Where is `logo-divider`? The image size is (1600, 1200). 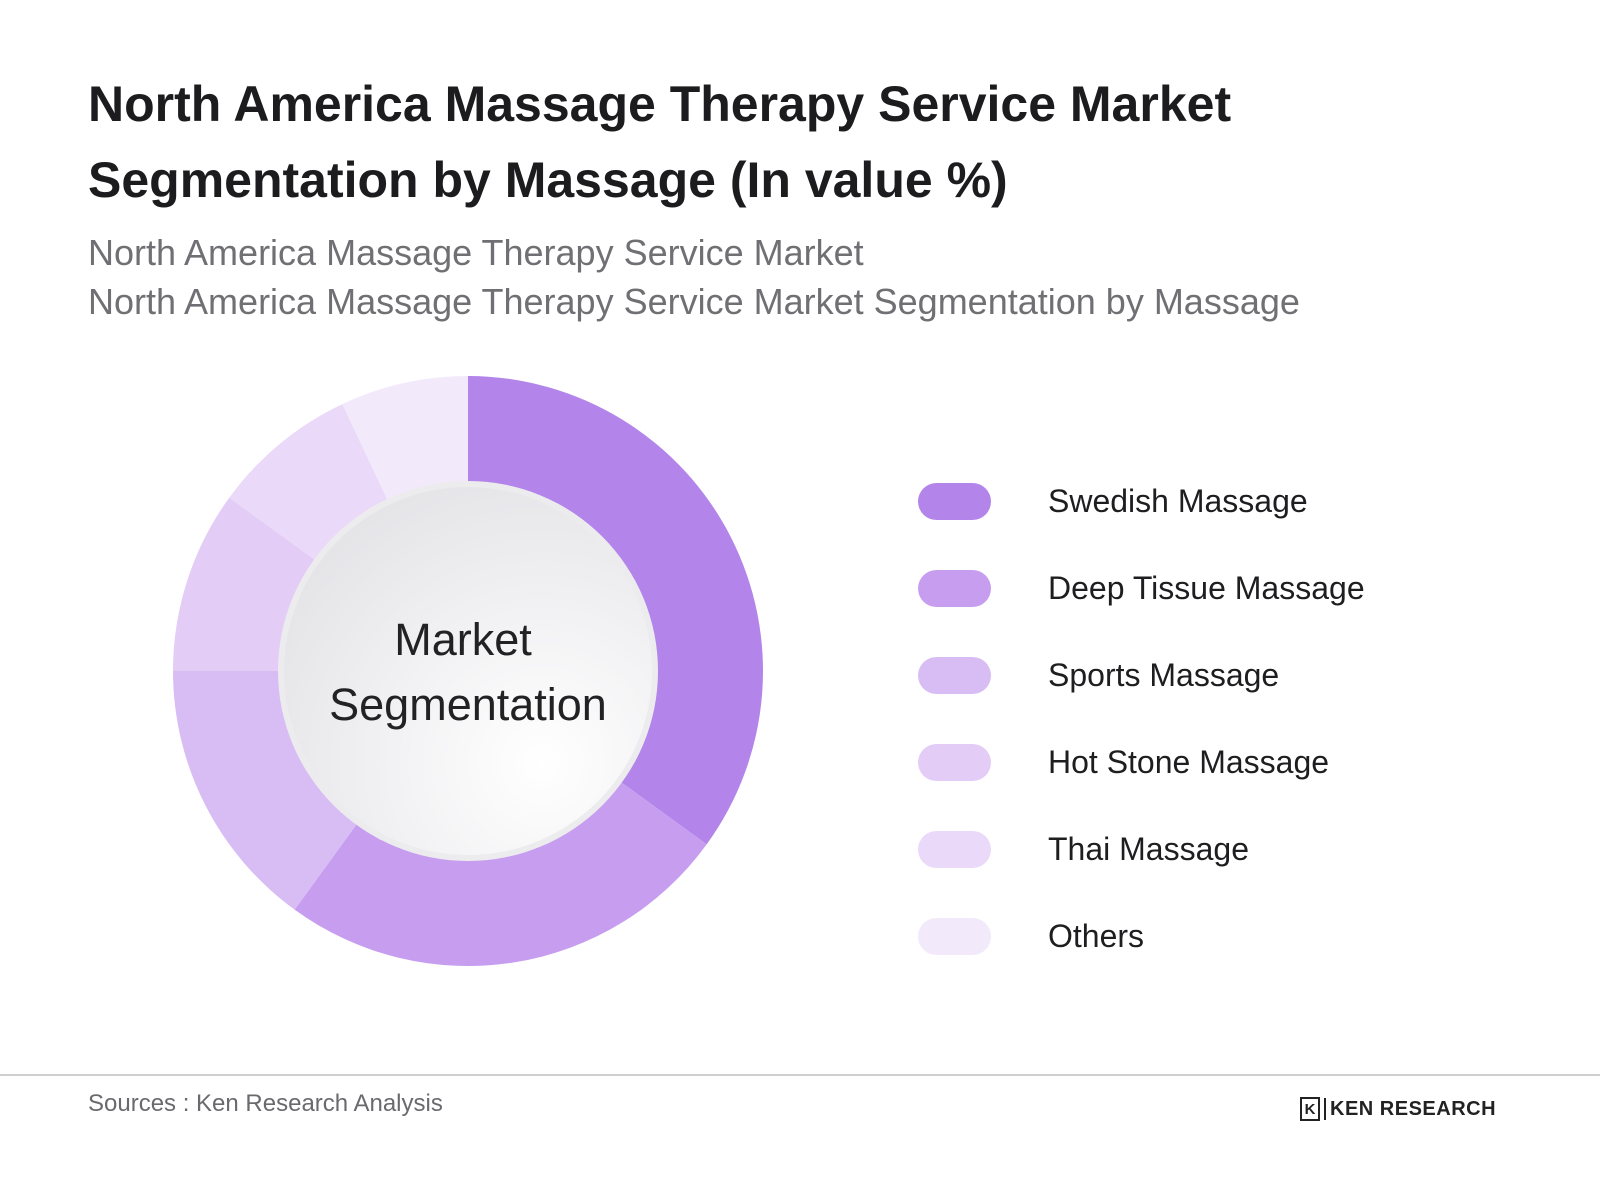
logo-divider is located at coordinates (1325, 1109).